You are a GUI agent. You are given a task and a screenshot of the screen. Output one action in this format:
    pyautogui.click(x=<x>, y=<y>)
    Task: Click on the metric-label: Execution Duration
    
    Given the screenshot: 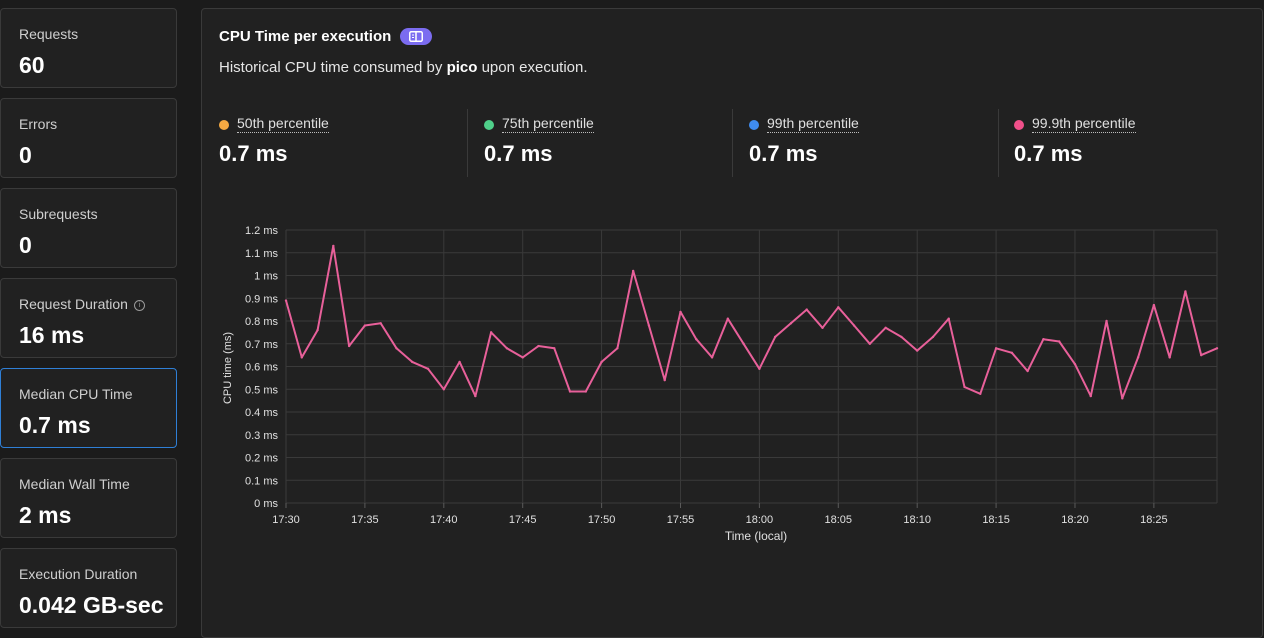 What is the action you would take?
    pyautogui.click(x=78, y=574)
    